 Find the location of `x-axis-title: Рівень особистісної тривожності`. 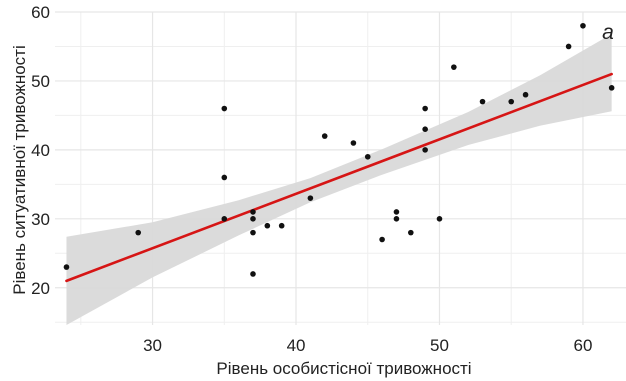

x-axis-title: Рівень особистісної тривожності is located at coordinates (343, 368).